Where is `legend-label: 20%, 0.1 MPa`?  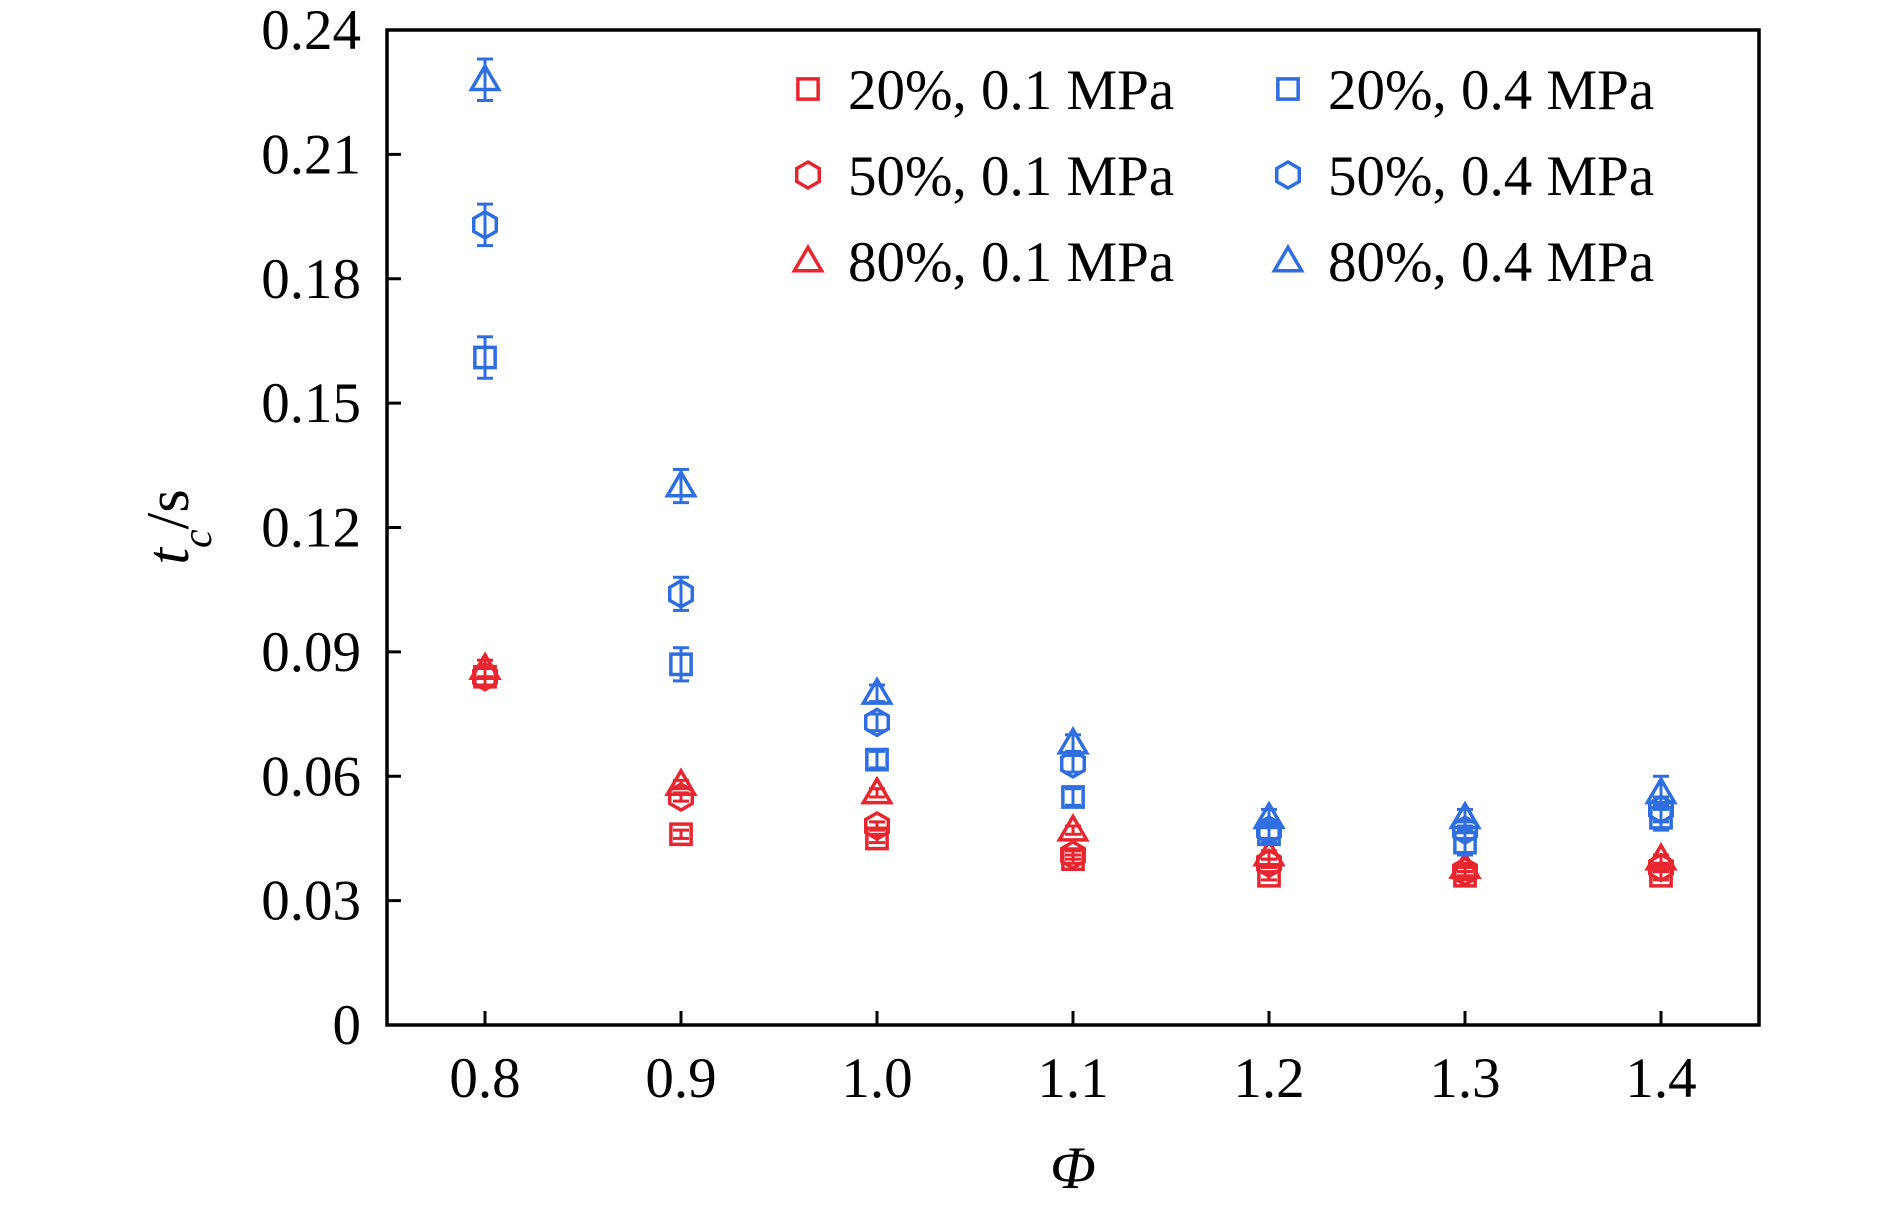
legend-label: 20%, 0.1 MPa is located at coordinates (1011, 90).